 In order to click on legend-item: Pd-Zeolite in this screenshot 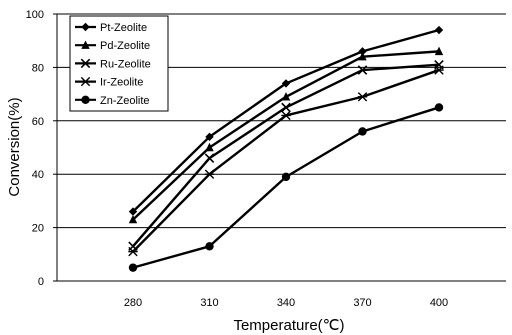, I will do `click(112, 46)`.